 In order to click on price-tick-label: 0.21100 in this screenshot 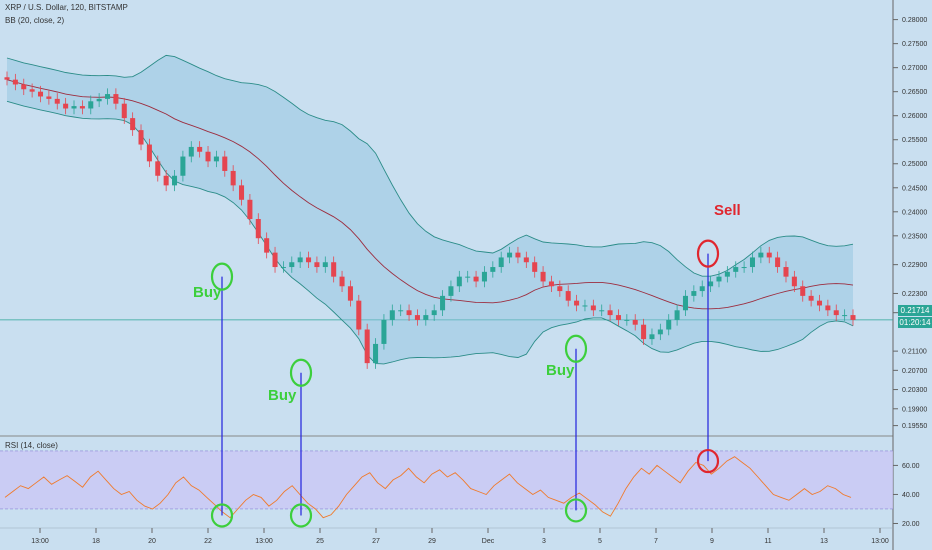, I will do `click(914, 352)`.